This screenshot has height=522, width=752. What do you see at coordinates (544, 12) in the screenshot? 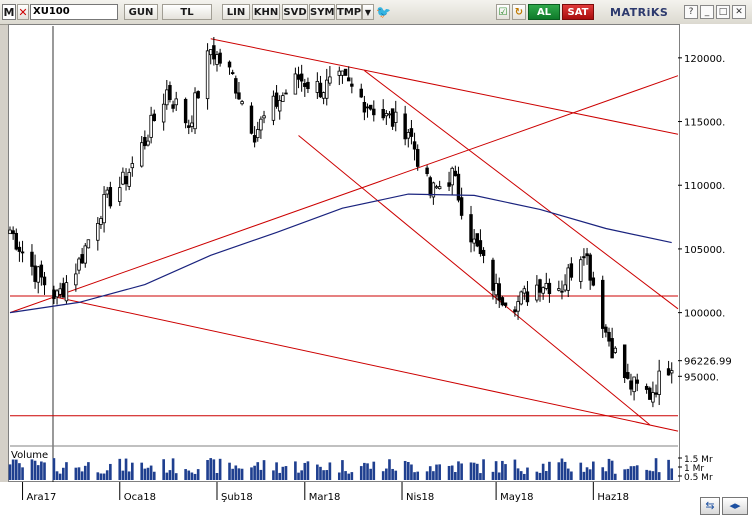
I see `buy-button: AL` at bounding box center [544, 12].